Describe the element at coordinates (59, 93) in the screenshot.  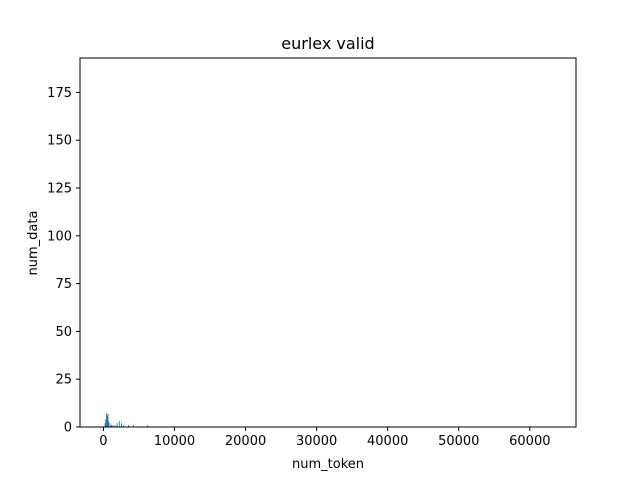
I see `y-tick-label: 175` at that location.